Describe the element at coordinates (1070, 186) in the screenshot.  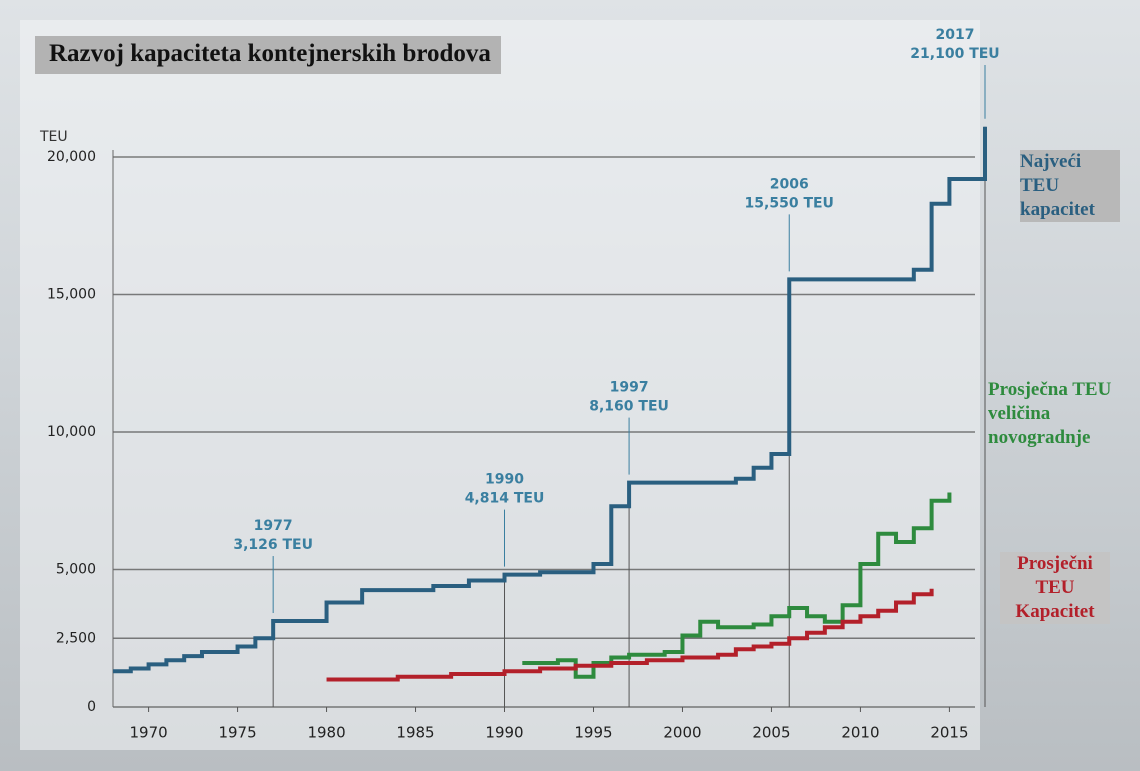
I see `legend-label: Najveći TEU kapacitet` at that location.